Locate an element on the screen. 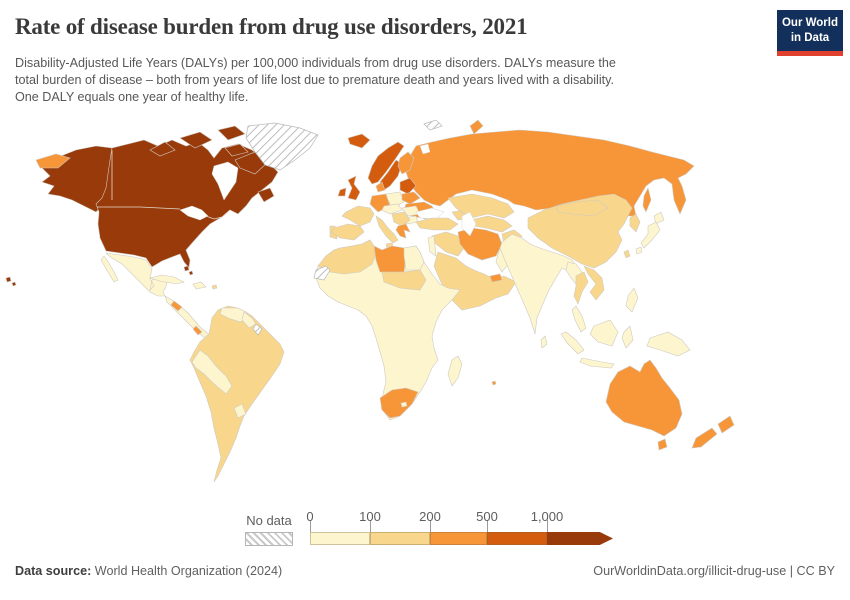 This screenshot has height=600, width=850. no-data-label: No data is located at coordinates (269, 520).